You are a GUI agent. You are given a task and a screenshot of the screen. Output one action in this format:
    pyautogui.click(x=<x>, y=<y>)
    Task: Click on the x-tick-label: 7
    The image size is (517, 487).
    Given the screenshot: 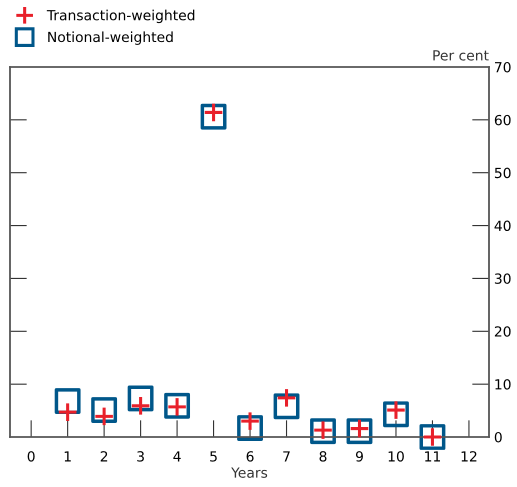 What is the action you would take?
    pyautogui.click(x=286, y=456)
    